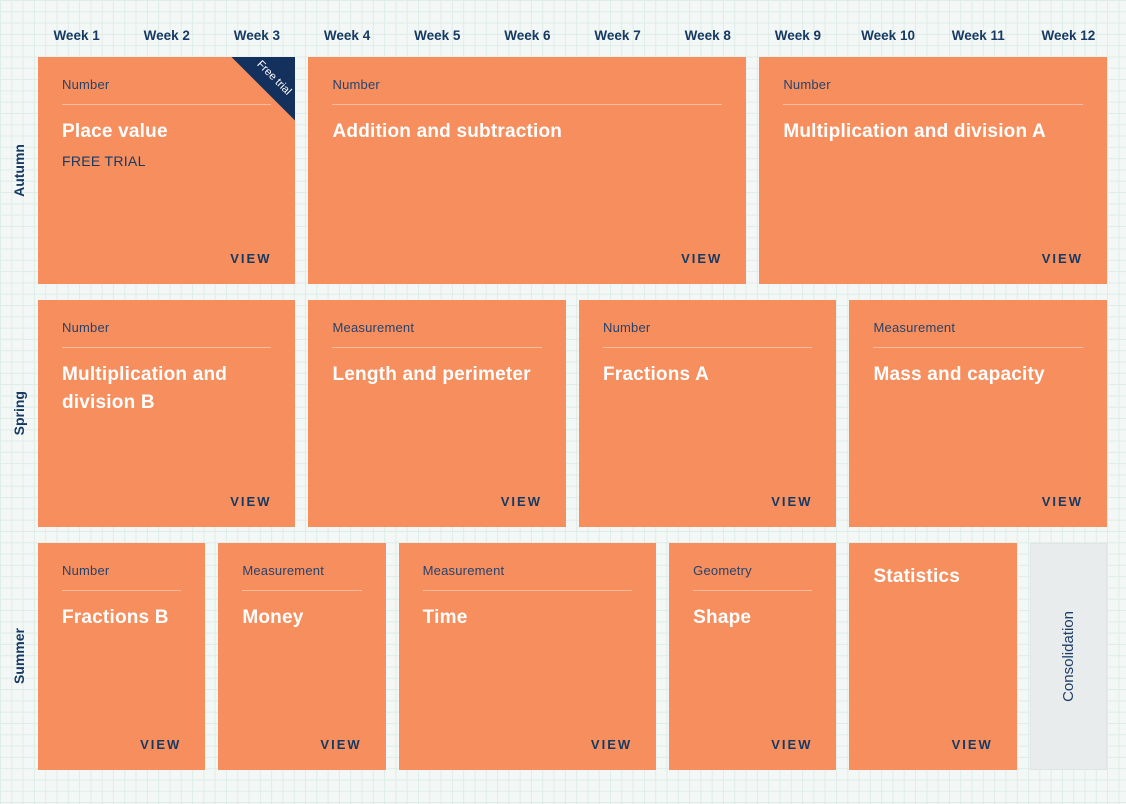 Image resolution: width=1126 pixels, height=804 pixels. I want to click on unit-title: Place value, so click(115, 131).